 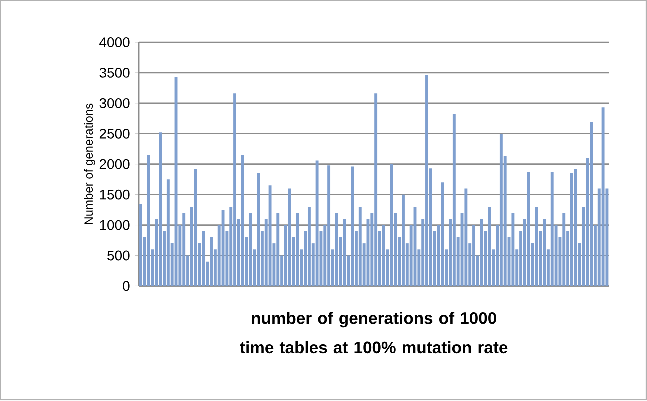 I want to click on y-tick-label: 1500, so click(x=115, y=195).